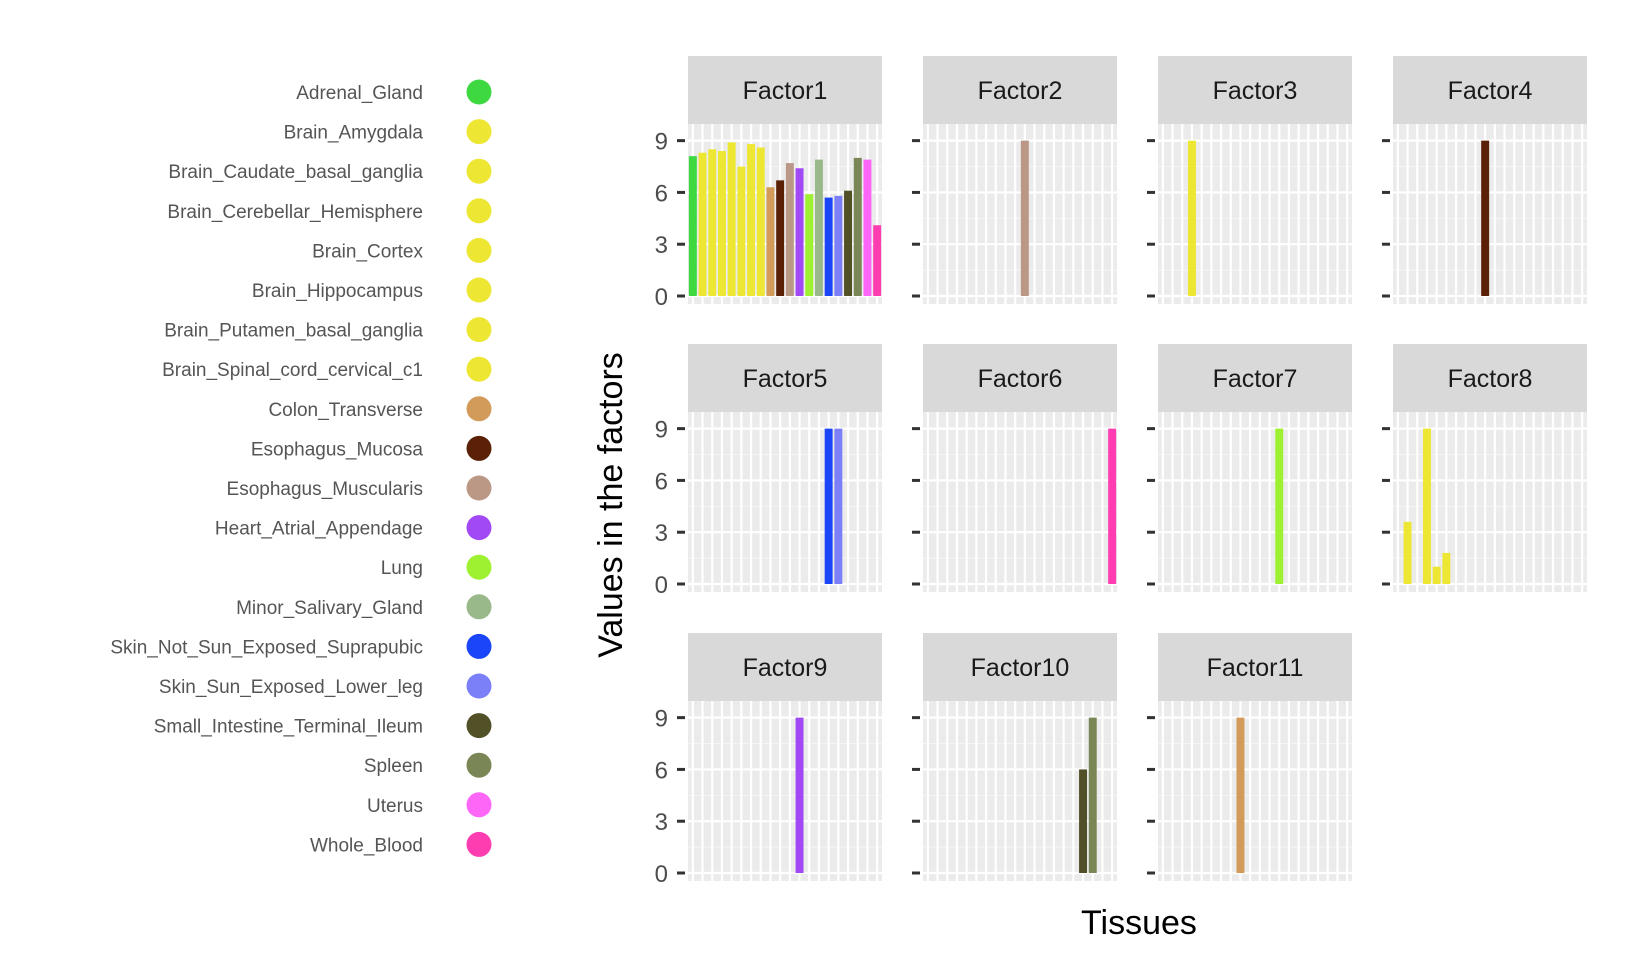  What do you see at coordinates (319, 529) in the screenshot?
I see `legend-label: Heart_Atrial_Appendage` at bounding box center [319, 529].